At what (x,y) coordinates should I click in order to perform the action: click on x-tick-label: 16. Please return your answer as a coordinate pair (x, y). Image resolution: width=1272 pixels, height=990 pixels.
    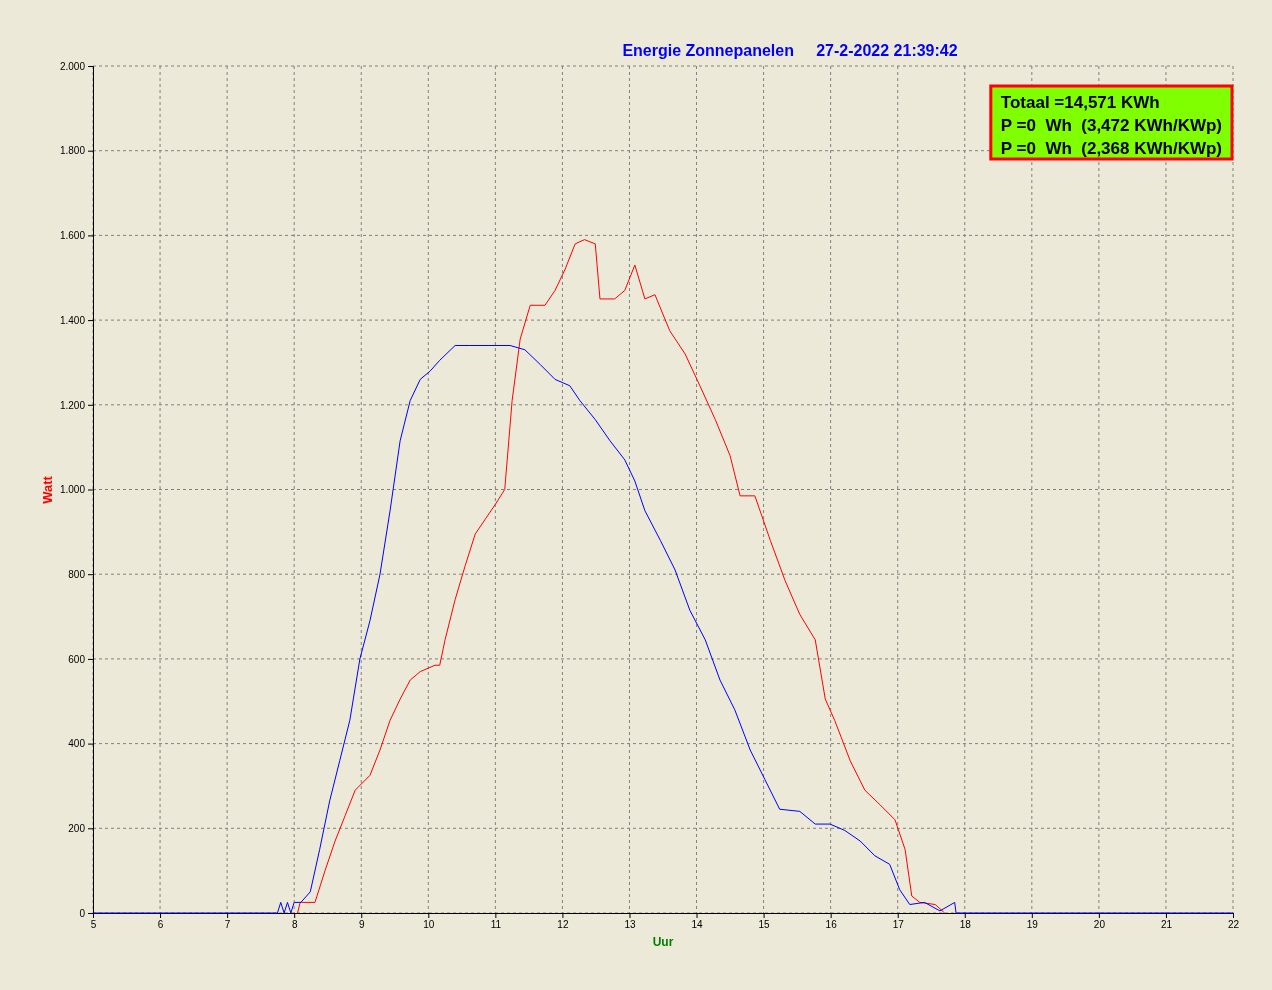
    Looking at the image, I should click on (831, 925).